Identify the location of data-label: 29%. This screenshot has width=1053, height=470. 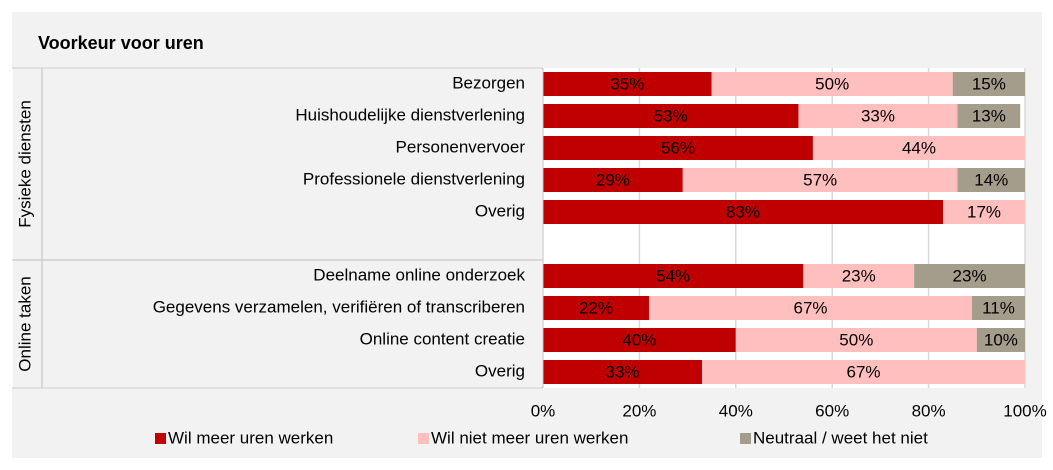
(613, 179).